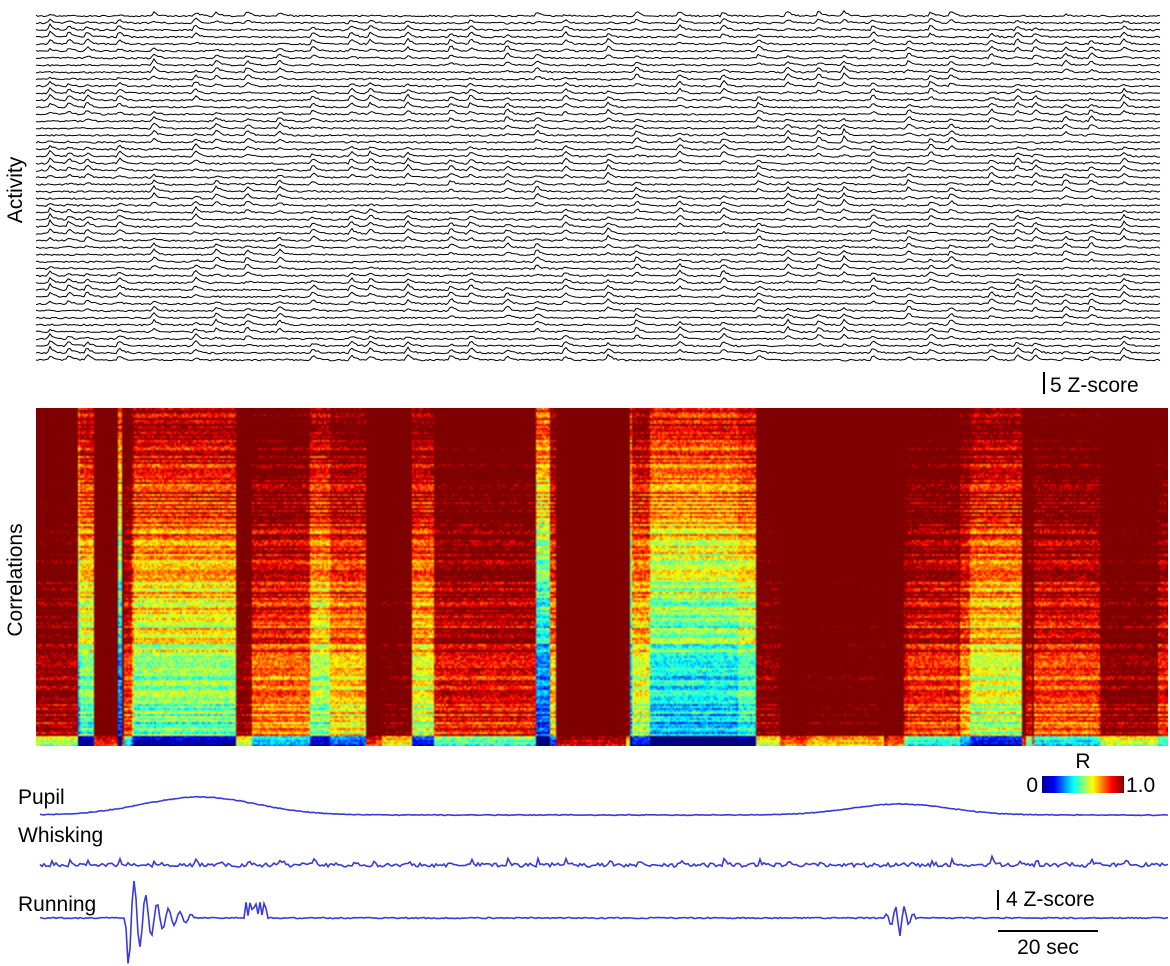 The height and width of the screenshot is (966, 1170). Describe the element at coordinates (604, 806) in the screenshot. I see `pupil-trace` at that location.